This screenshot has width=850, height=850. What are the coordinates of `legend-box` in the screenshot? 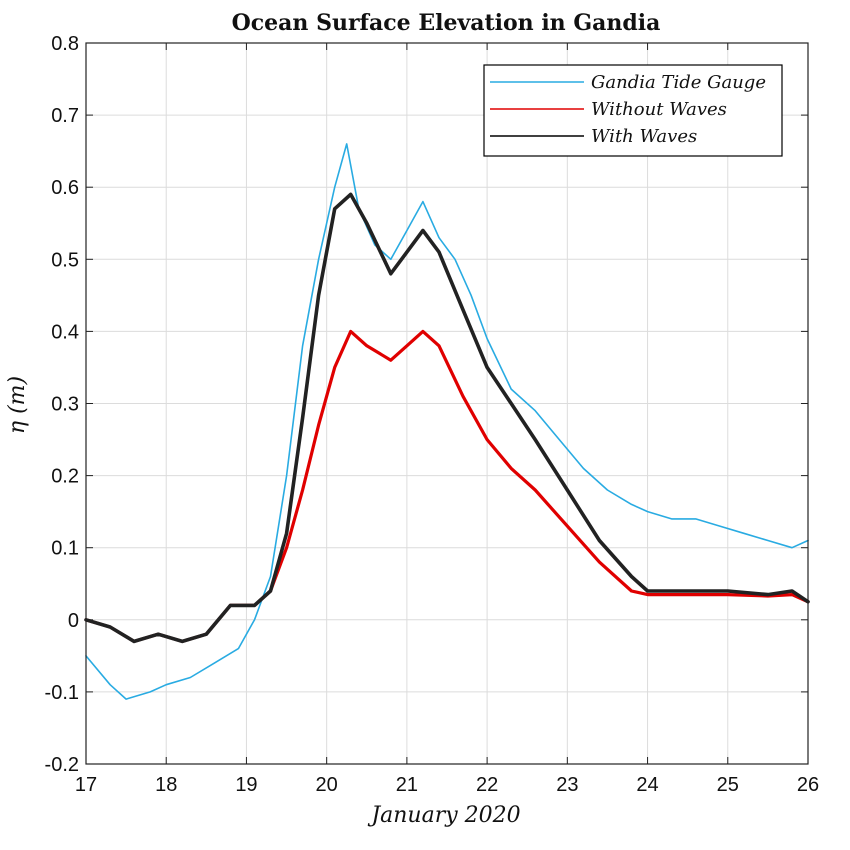 It's located at (633, 110).